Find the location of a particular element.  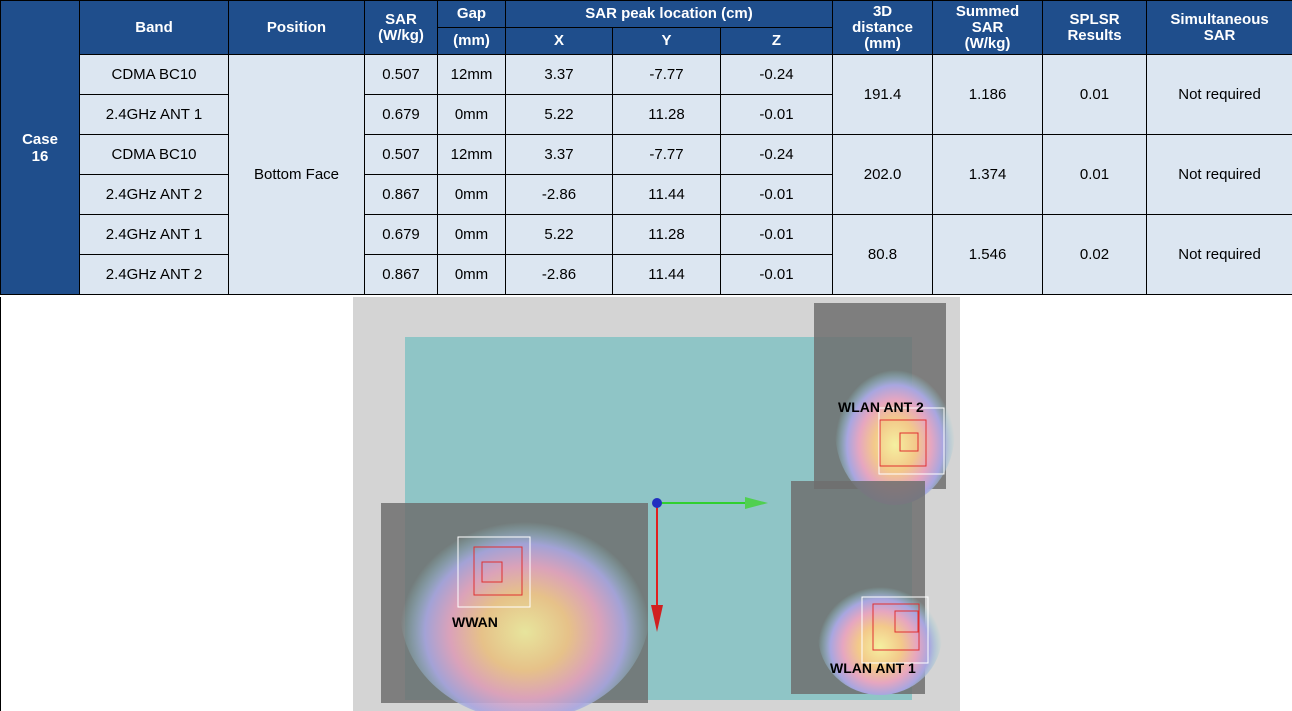

figure-label: WLAN ANT 2 is located at coordinates (881, 407).